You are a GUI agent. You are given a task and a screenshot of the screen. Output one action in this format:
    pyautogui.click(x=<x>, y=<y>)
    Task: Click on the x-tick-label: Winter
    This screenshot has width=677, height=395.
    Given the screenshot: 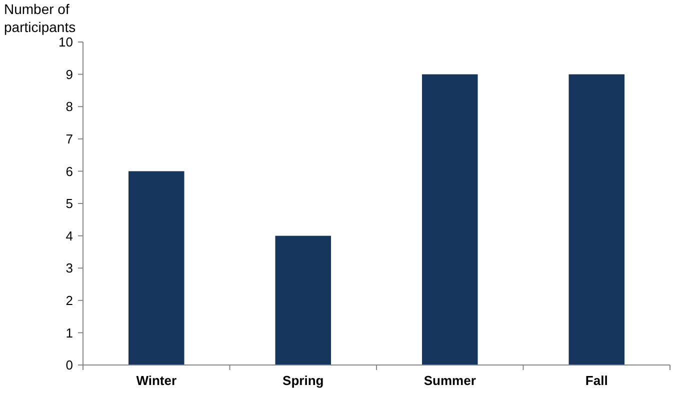 What is the action you would take?
    pyautogui.click(x=156, y=380)
    